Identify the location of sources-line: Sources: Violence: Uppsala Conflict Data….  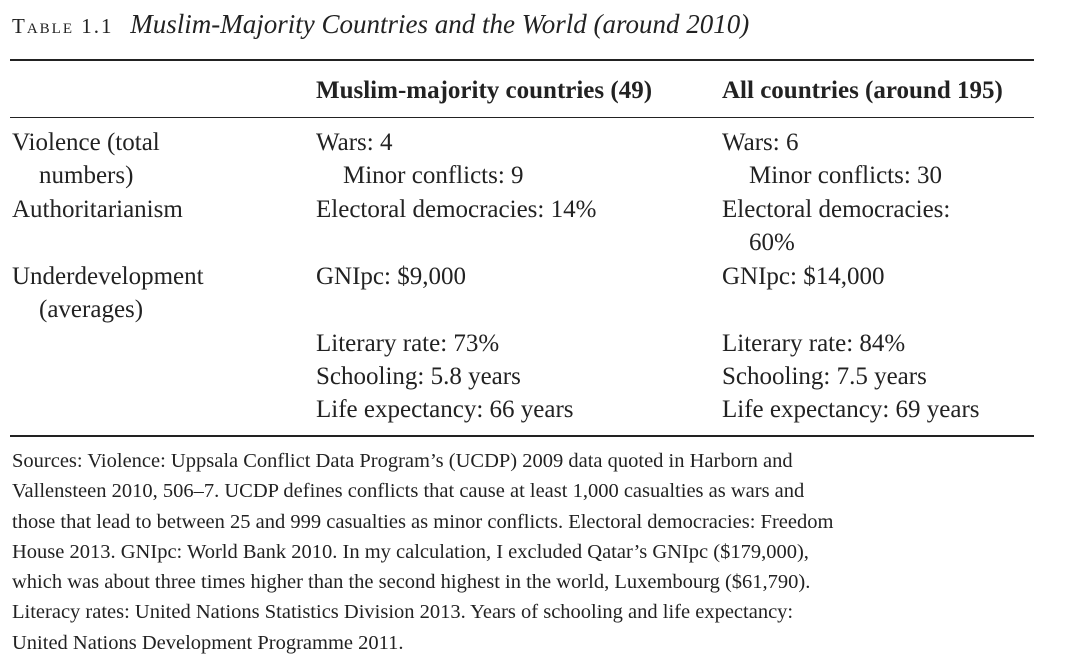
(402, 461).